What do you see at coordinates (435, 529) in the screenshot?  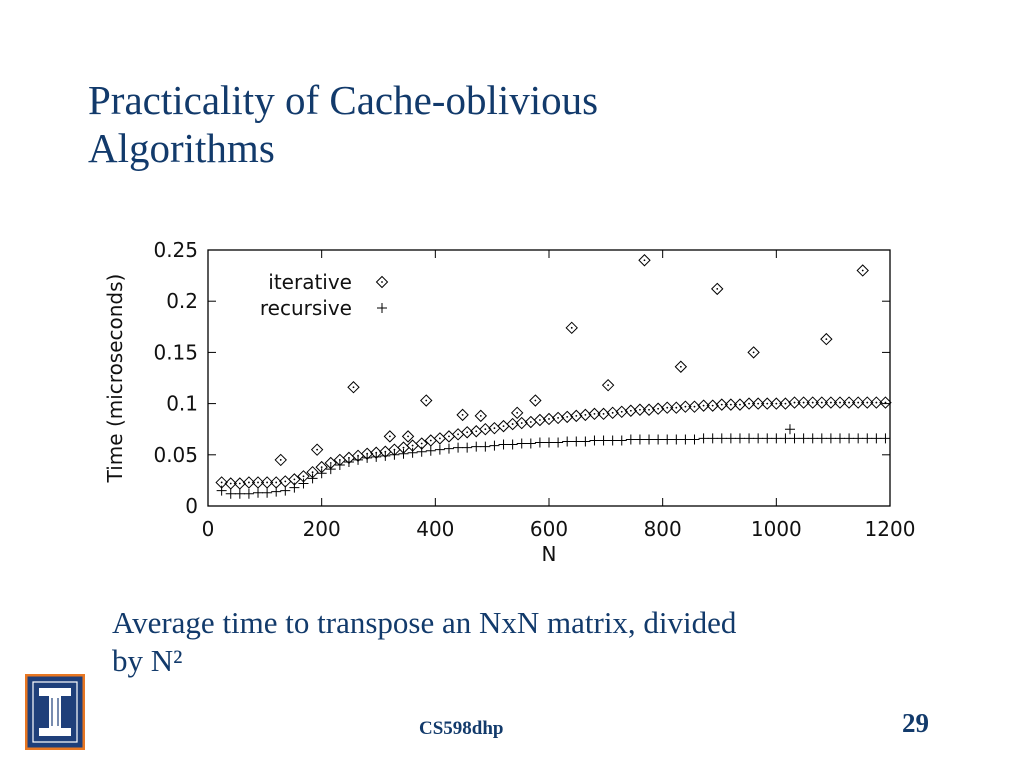 I see `x-tick-label: 400` at bounding box center [435, 529].